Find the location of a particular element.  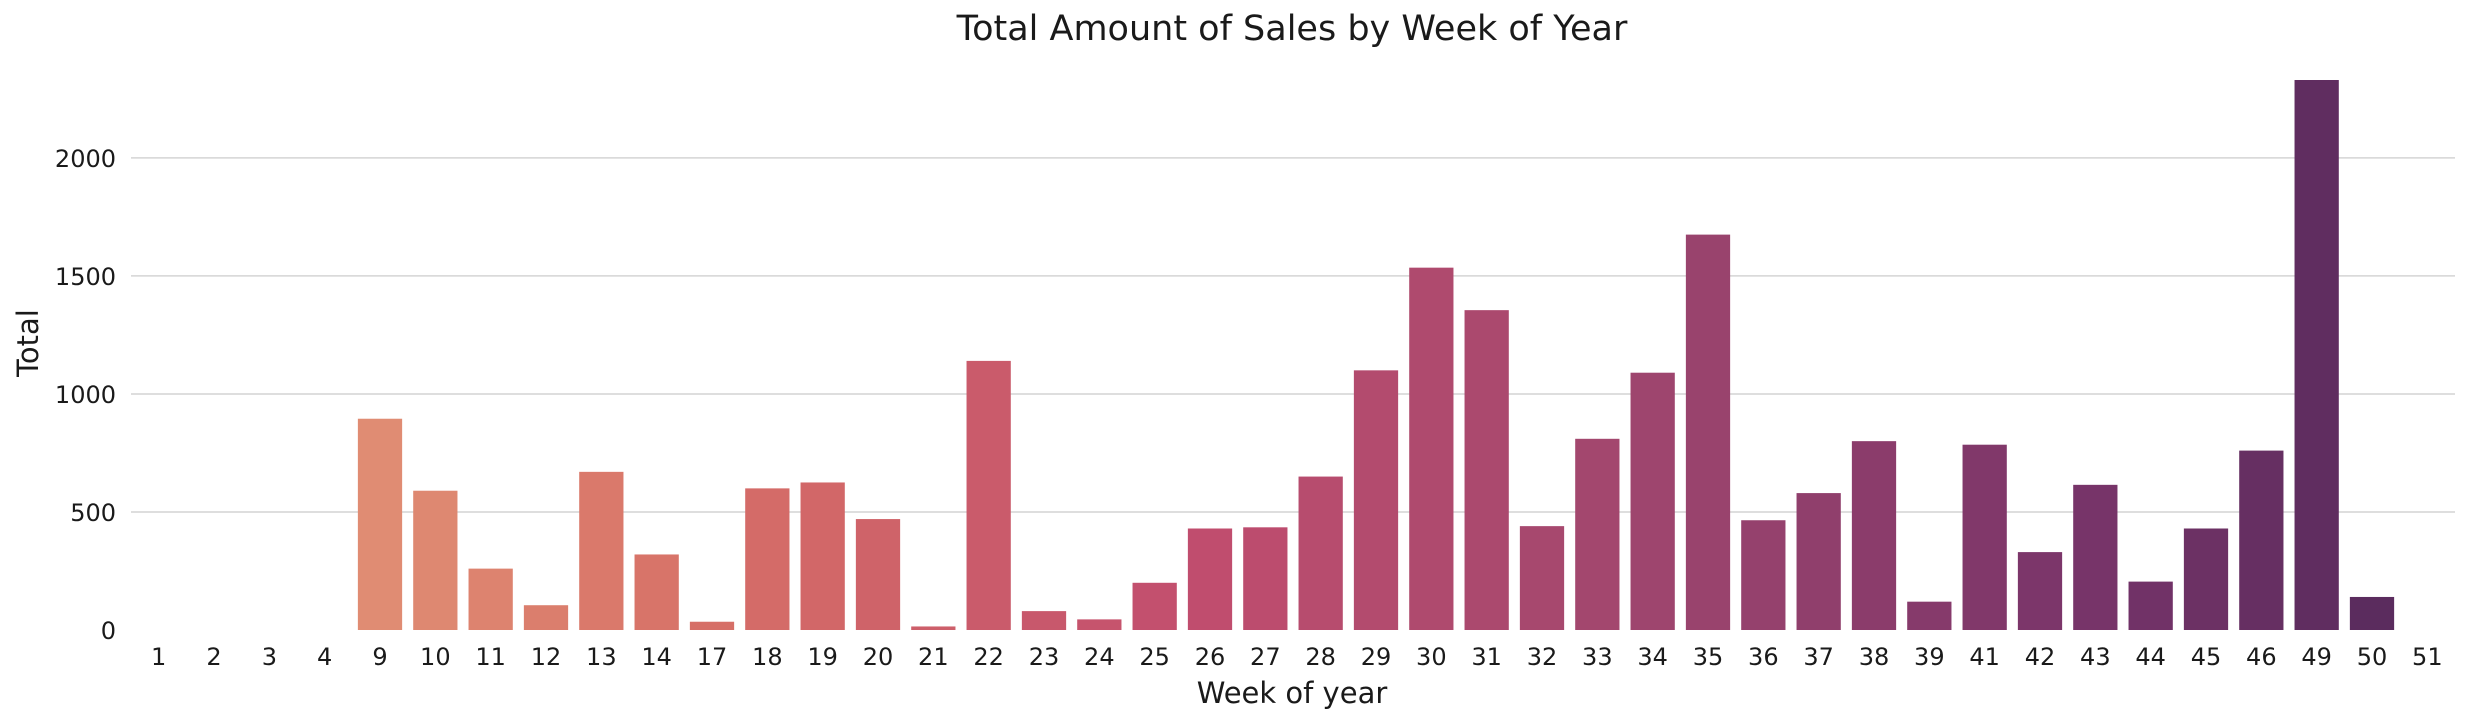

y-tick-label: 0 is located at coordinates (108, 631).